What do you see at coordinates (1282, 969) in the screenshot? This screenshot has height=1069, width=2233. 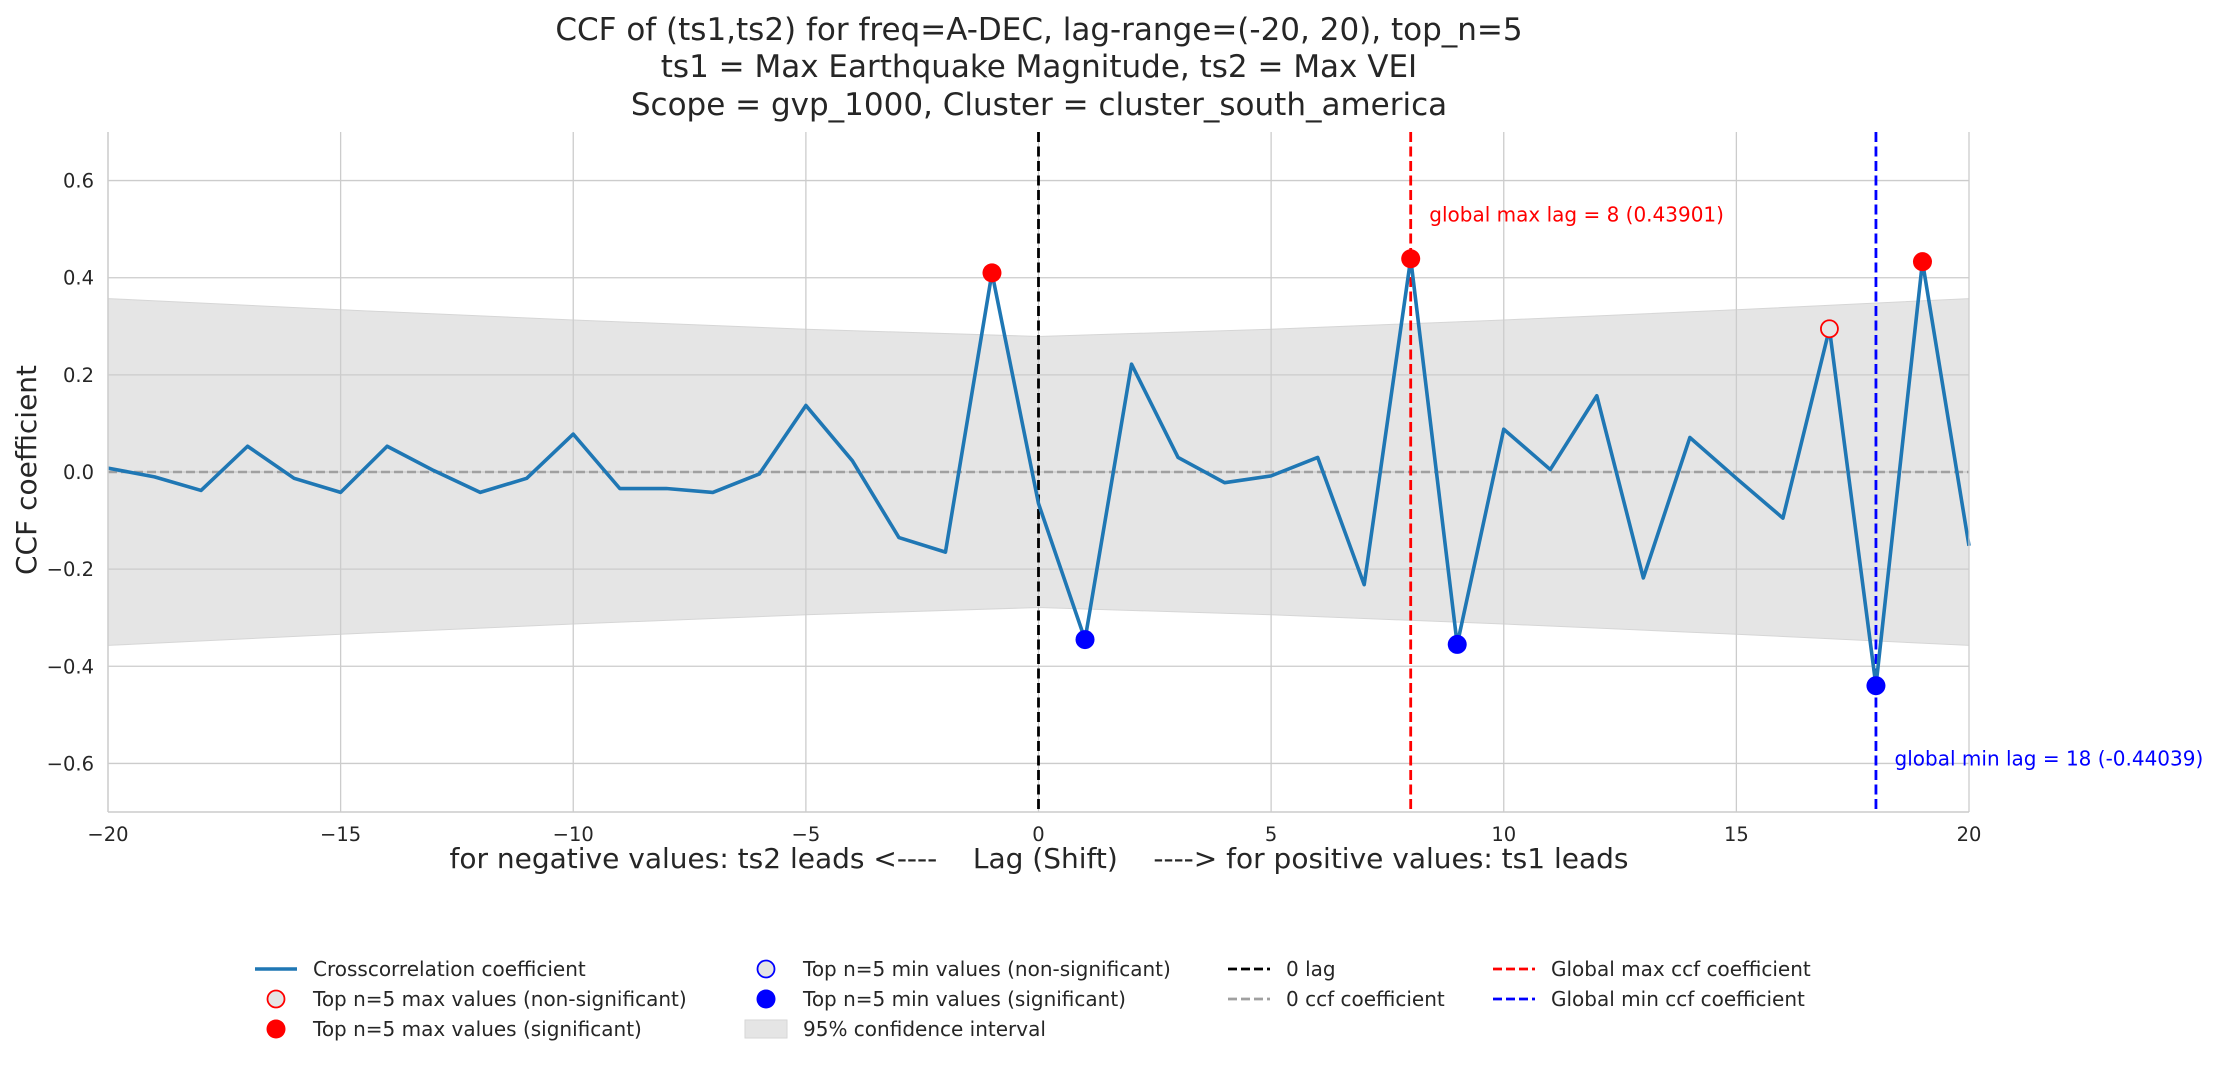 I see `legend-zero-lag: 0 lag` at bounding box center [1282, 969].